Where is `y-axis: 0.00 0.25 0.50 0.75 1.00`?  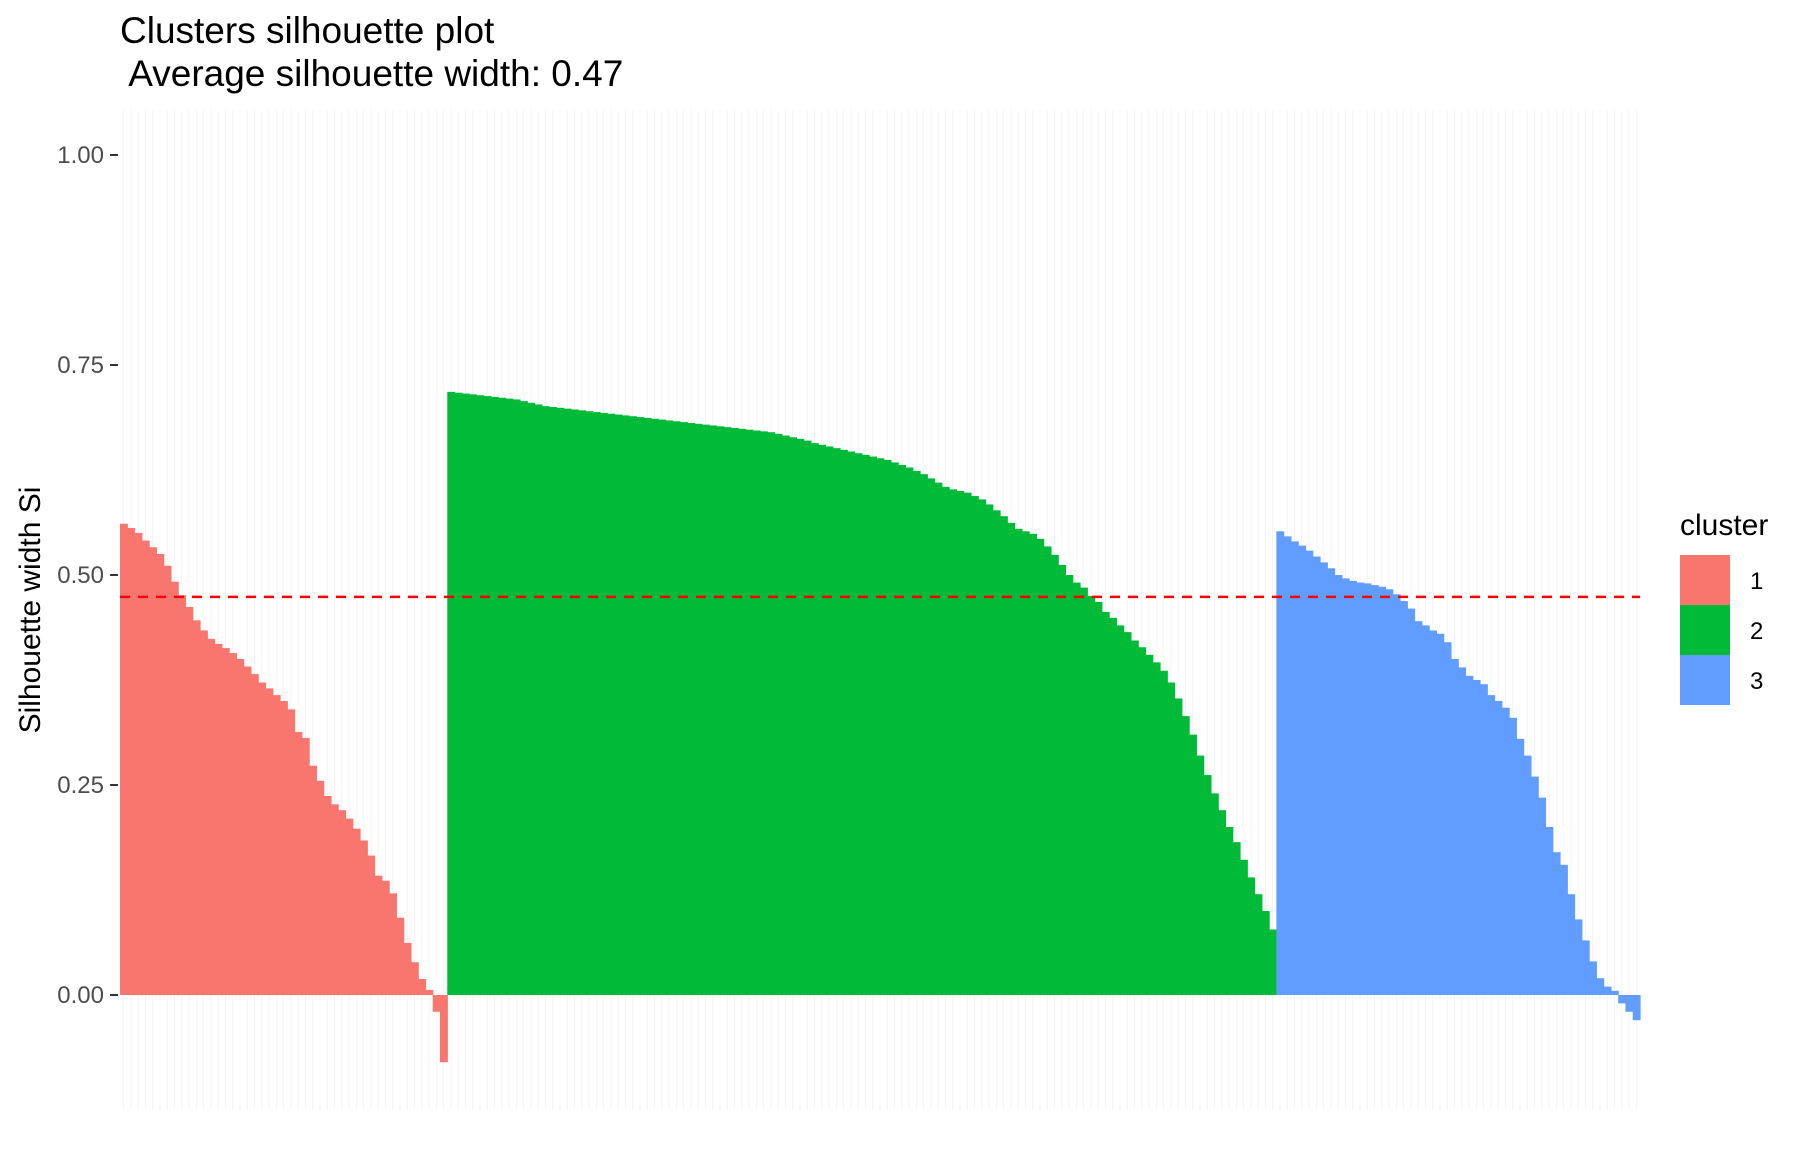 y-axis: 0.00 0.25 0.50 0.75 1.00 is located at coordinates (87, 575).